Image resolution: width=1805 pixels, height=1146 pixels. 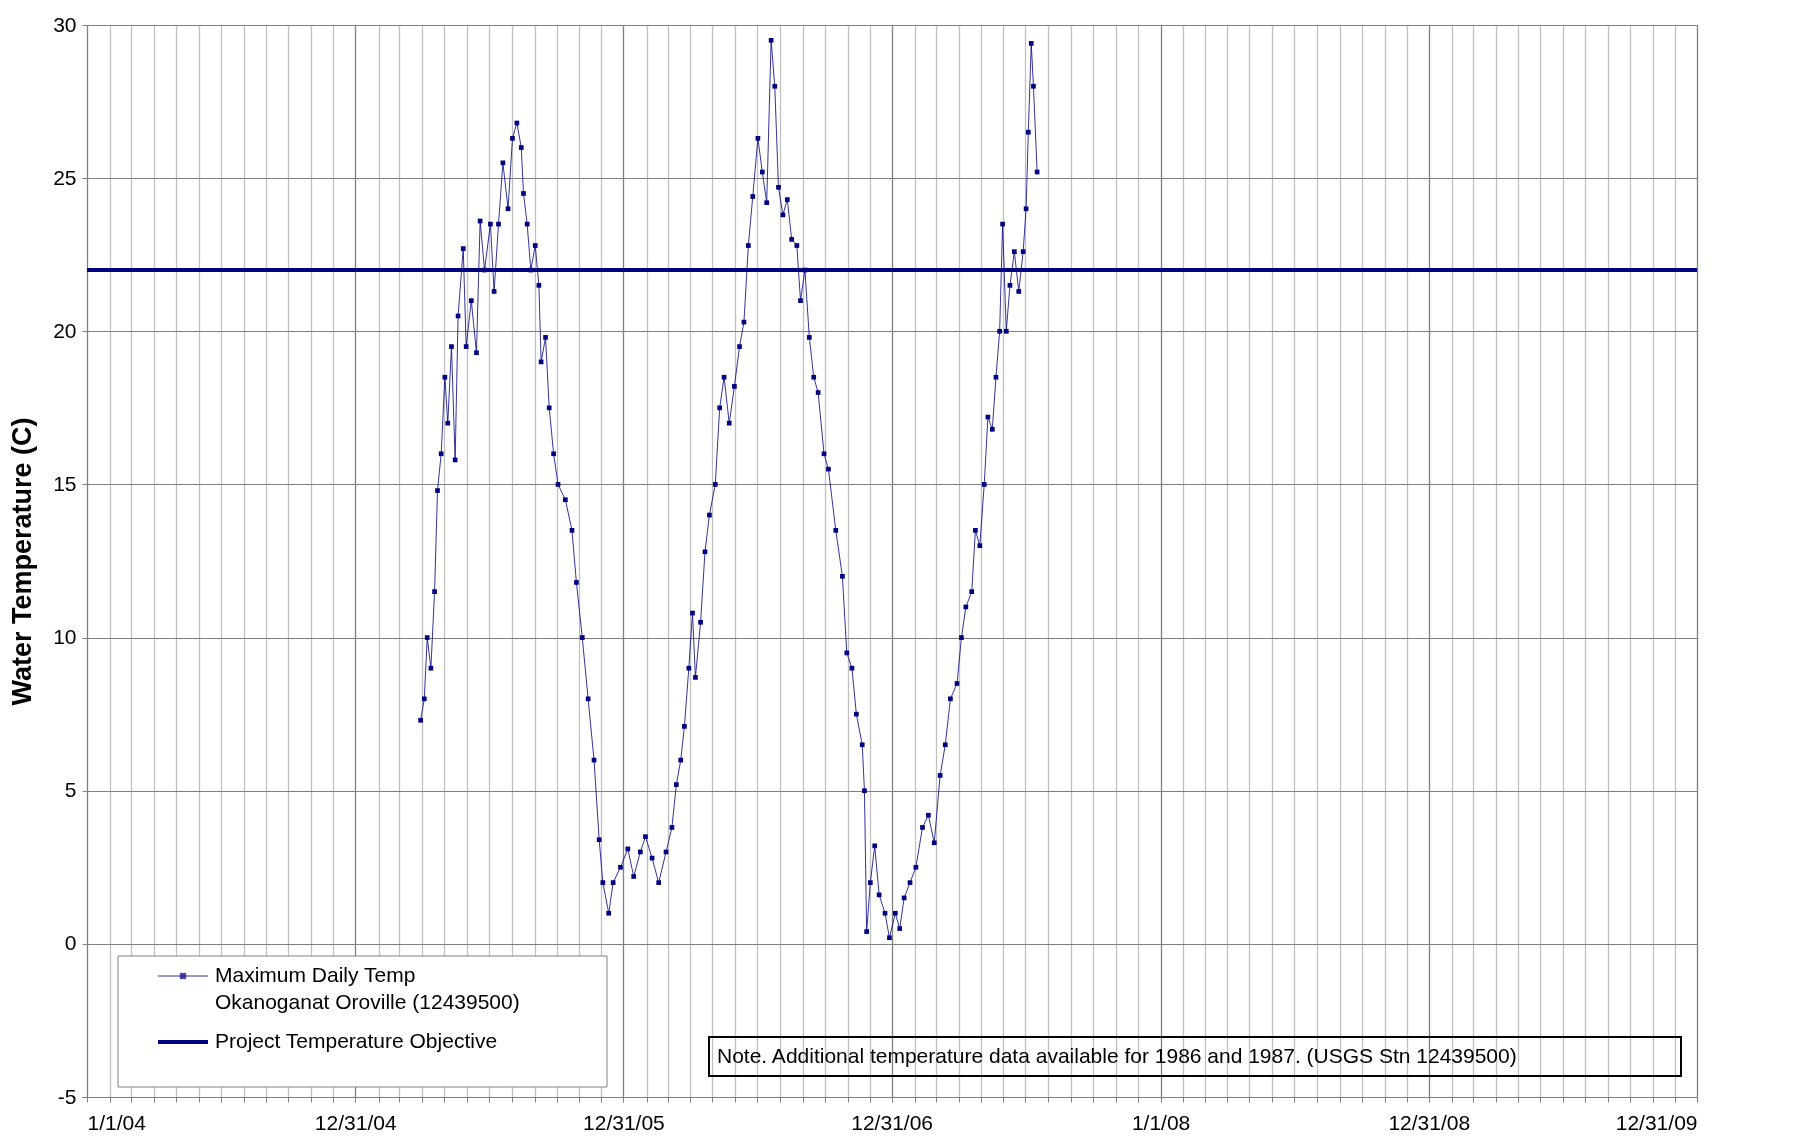 What do you see at coordinates (65, 637) in the screenshot?
I see `y-tick-label: 10` at bounding box center [65, 637].